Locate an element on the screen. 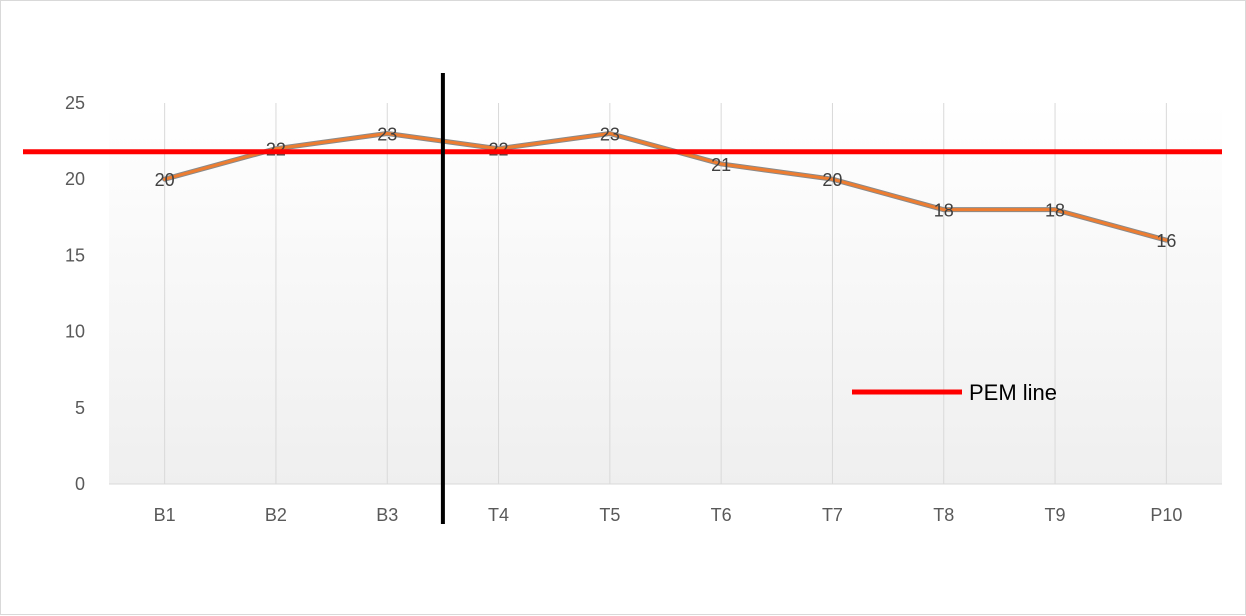 The image size is (1246, 616). data-point-b3 is located at coordinates (387, 133).